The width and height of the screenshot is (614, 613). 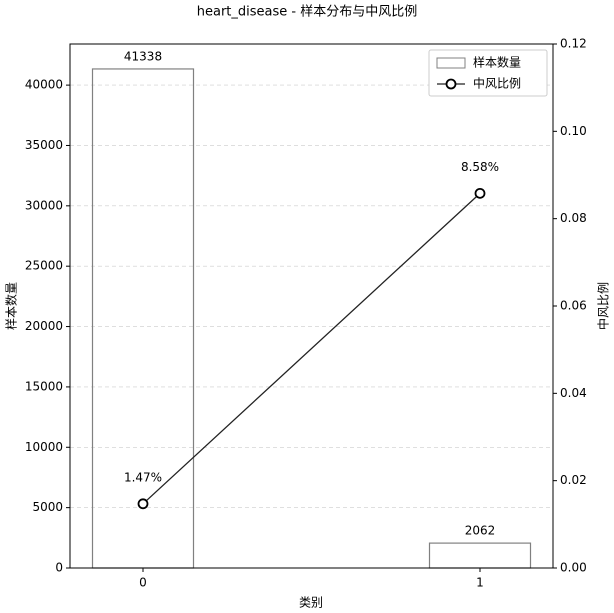 I want to click on line-value-label: 8.58%, so click(x=480, y=167).